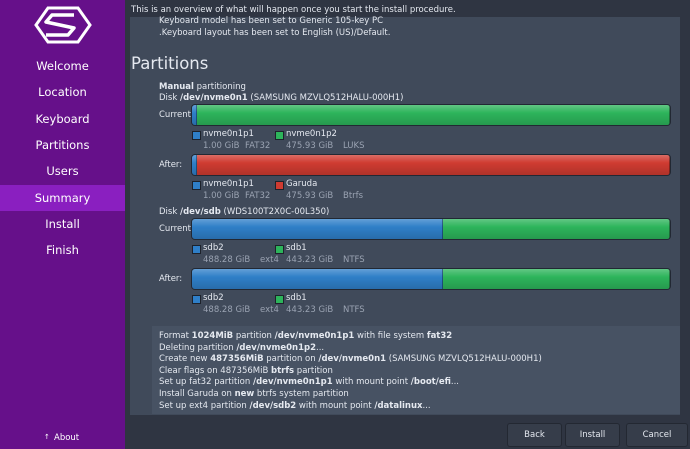  What do you see at coordinates (215, 370) in the screenshot?
I see `text-run: Clear flags on 487356MiB` at bounding box center [215, 370].